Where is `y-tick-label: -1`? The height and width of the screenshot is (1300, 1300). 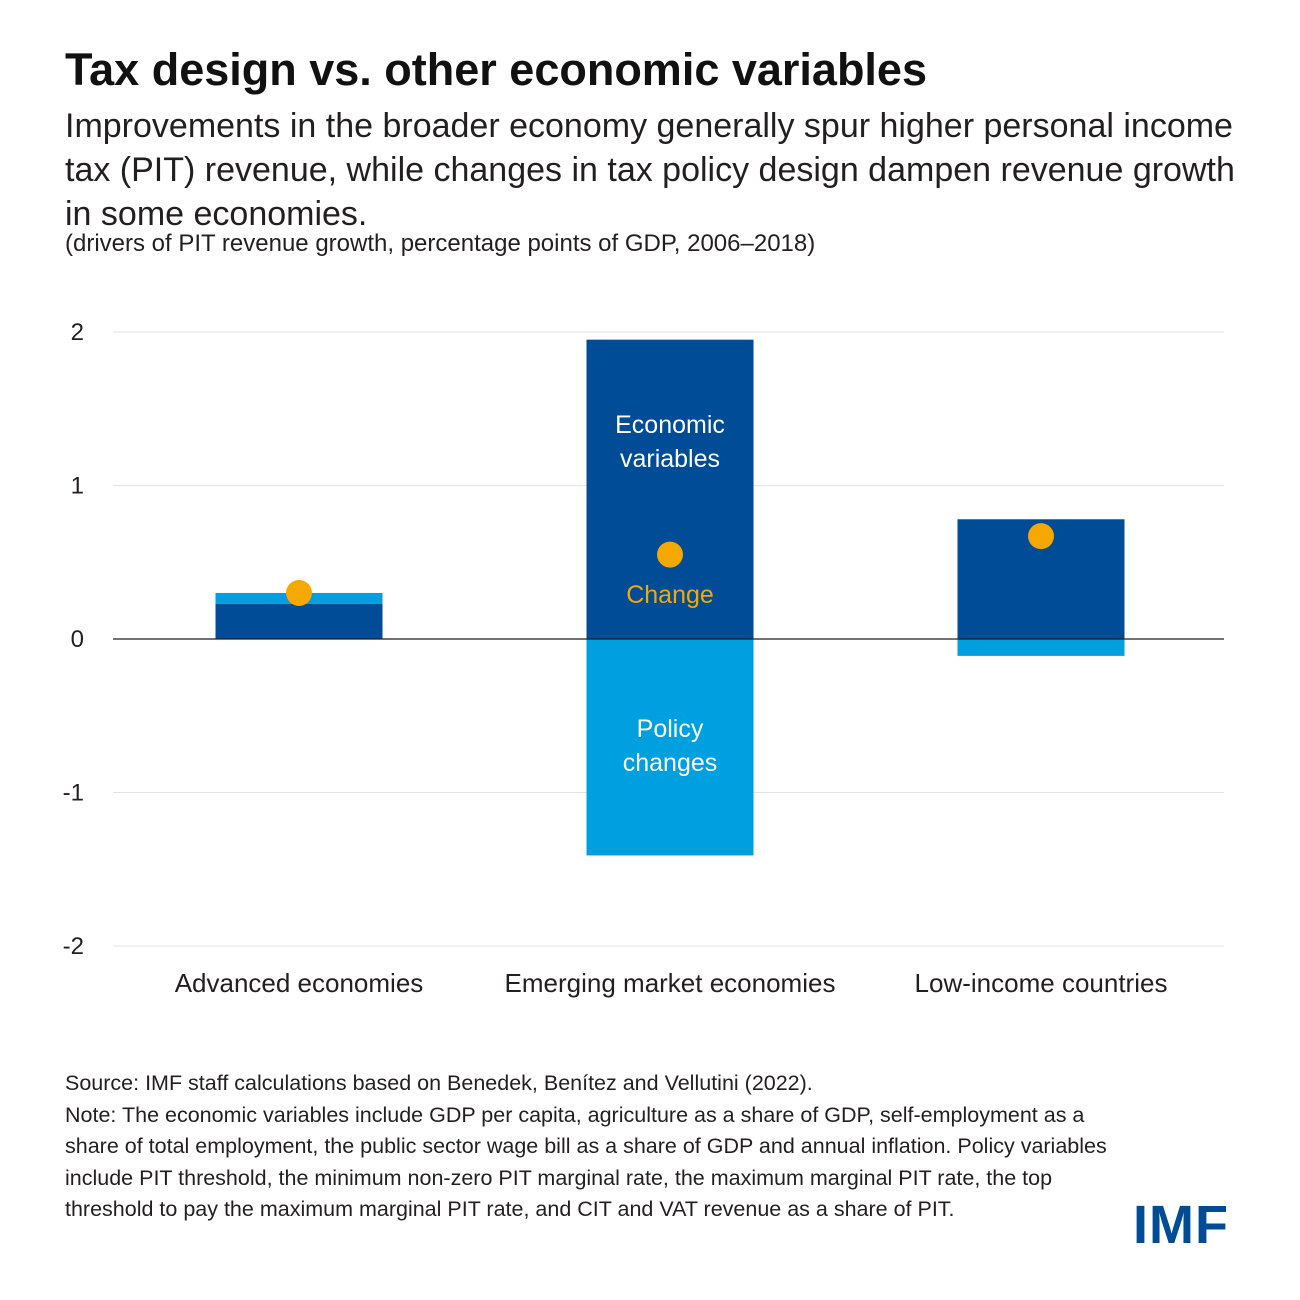 y-tick-label: -1 is located at coordinates (73, 793).